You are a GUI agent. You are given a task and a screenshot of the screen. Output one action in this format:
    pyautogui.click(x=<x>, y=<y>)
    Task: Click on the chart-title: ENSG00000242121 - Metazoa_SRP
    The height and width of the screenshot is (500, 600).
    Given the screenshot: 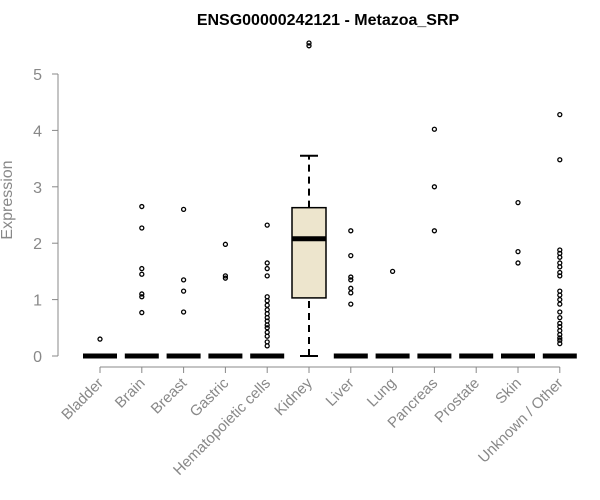 What is the action you would take?
    pyautogui.click(x=328, y=20)
    